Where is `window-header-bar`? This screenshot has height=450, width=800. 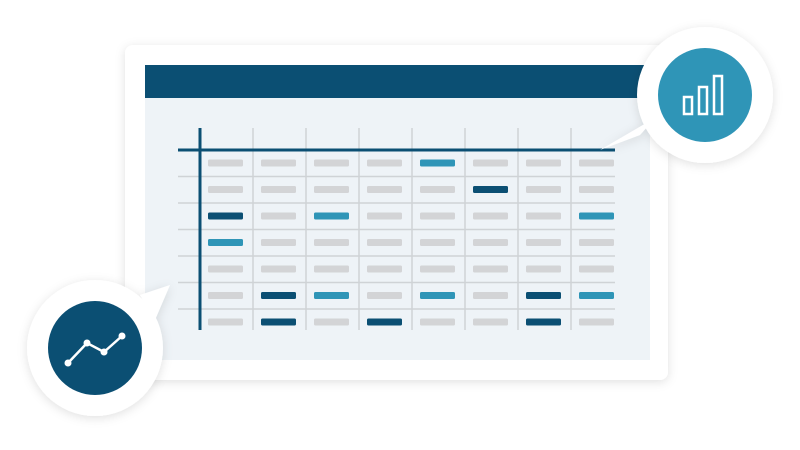 window-header-bar is located at coordinates (397, 81).